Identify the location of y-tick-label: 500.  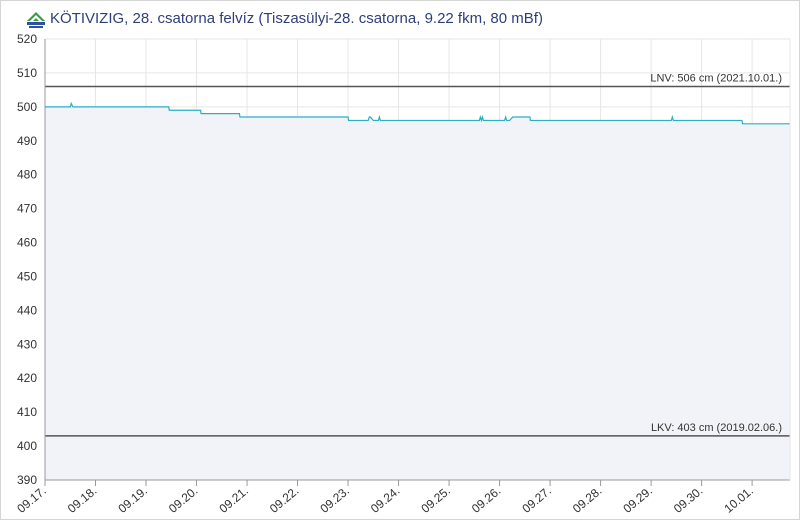
(27, 107).